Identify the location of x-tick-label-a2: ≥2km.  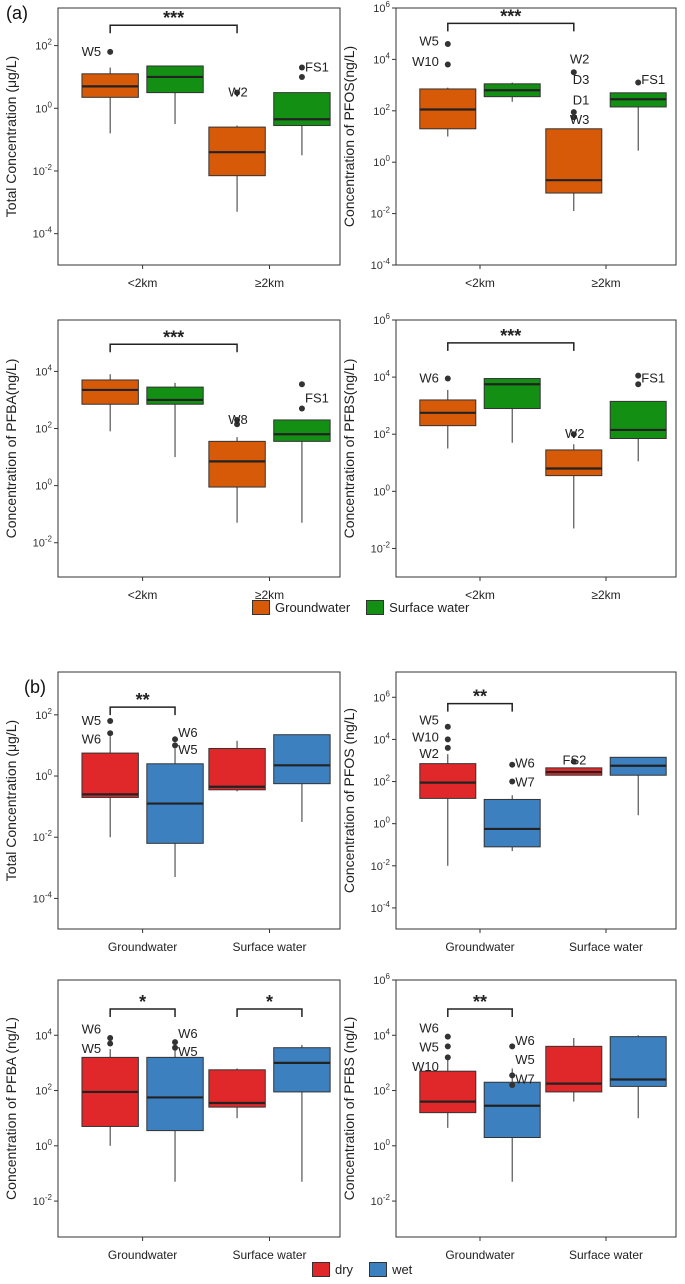
(605, 283).